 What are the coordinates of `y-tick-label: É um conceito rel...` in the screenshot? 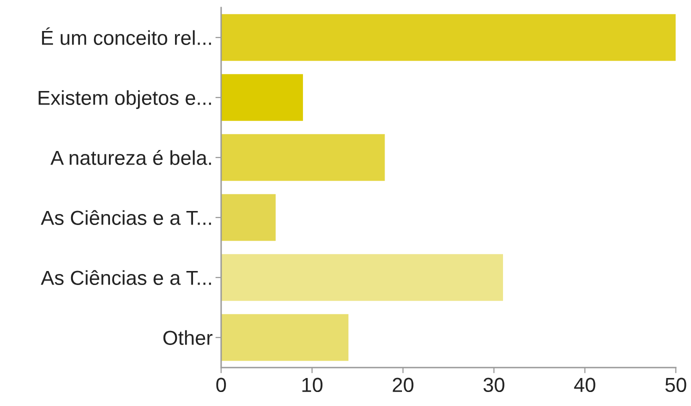 It's located at (126, 36).